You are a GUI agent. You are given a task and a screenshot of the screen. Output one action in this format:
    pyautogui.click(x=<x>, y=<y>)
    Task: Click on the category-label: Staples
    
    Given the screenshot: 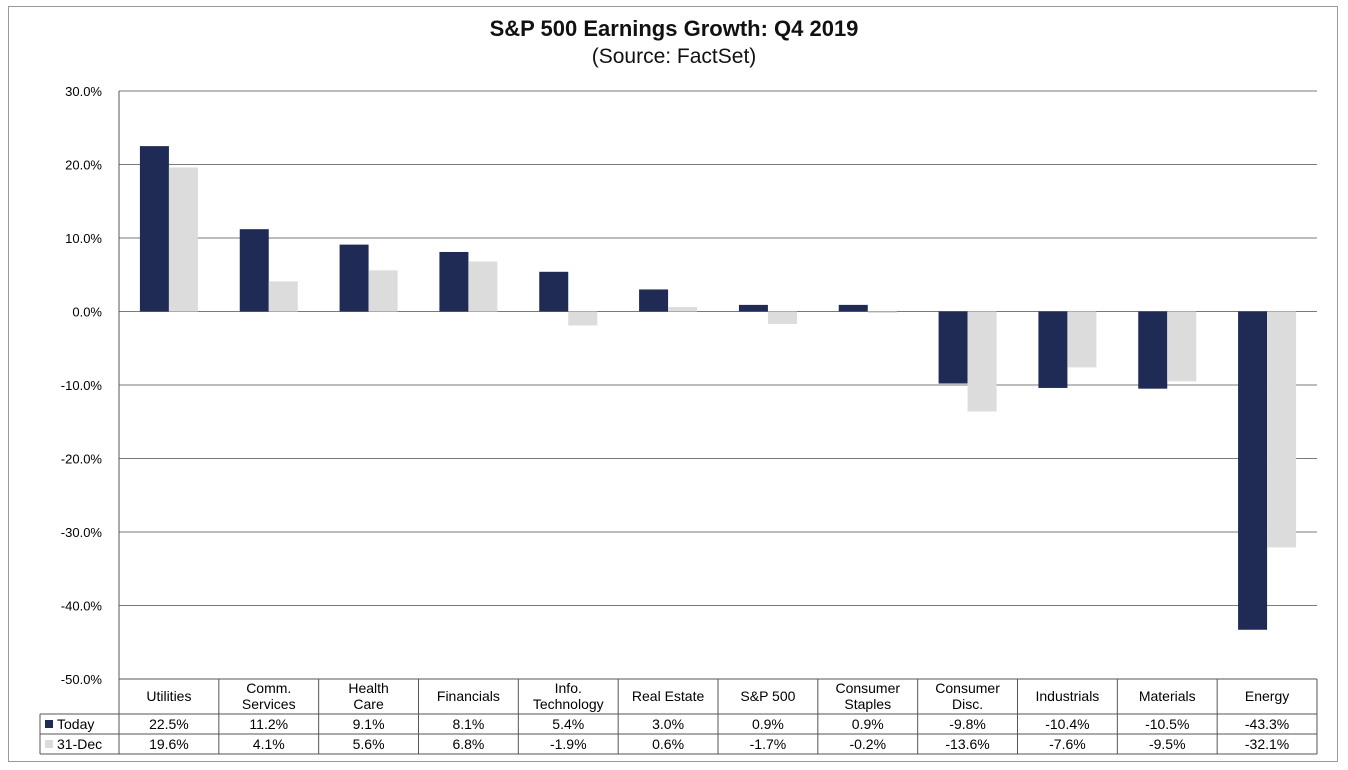 What is the action you would take?
    pyautogui.click(x=867, y=704)
    